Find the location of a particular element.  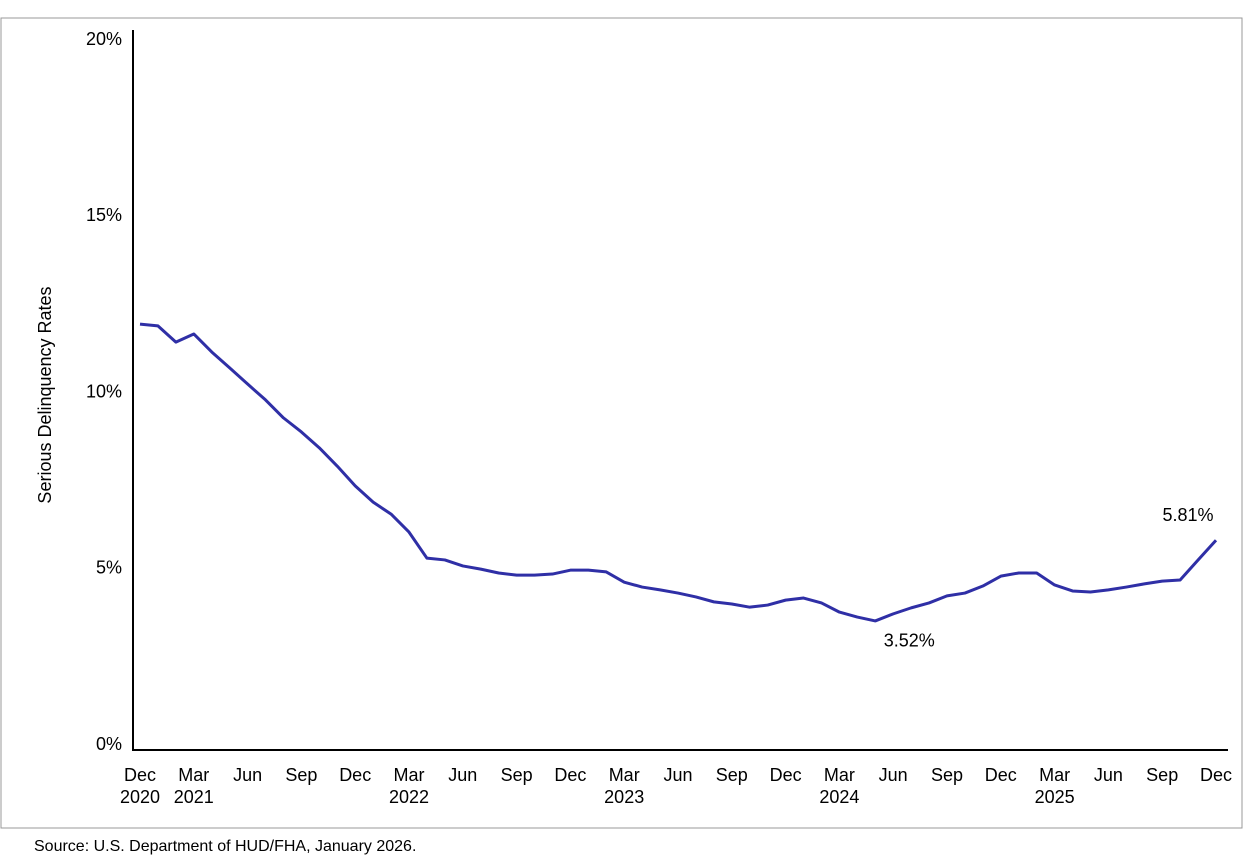

y-tick-label: 0% is located at coordinates (109, 744).